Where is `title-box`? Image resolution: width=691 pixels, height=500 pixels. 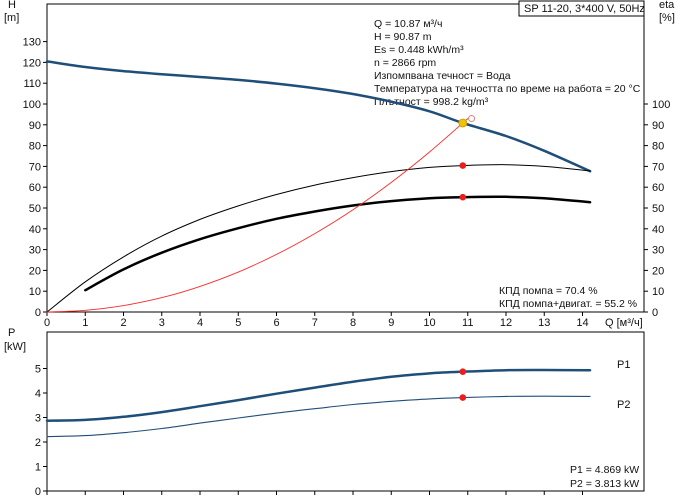
title-box is located at coordinates (581, 8).